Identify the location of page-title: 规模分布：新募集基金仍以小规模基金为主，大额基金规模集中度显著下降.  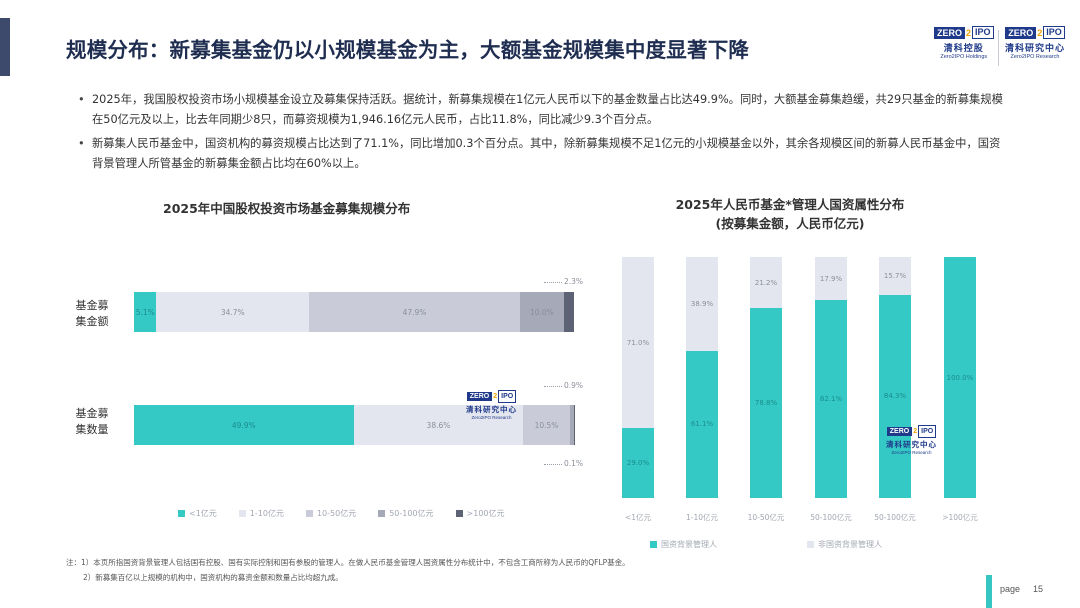
(408, 50).